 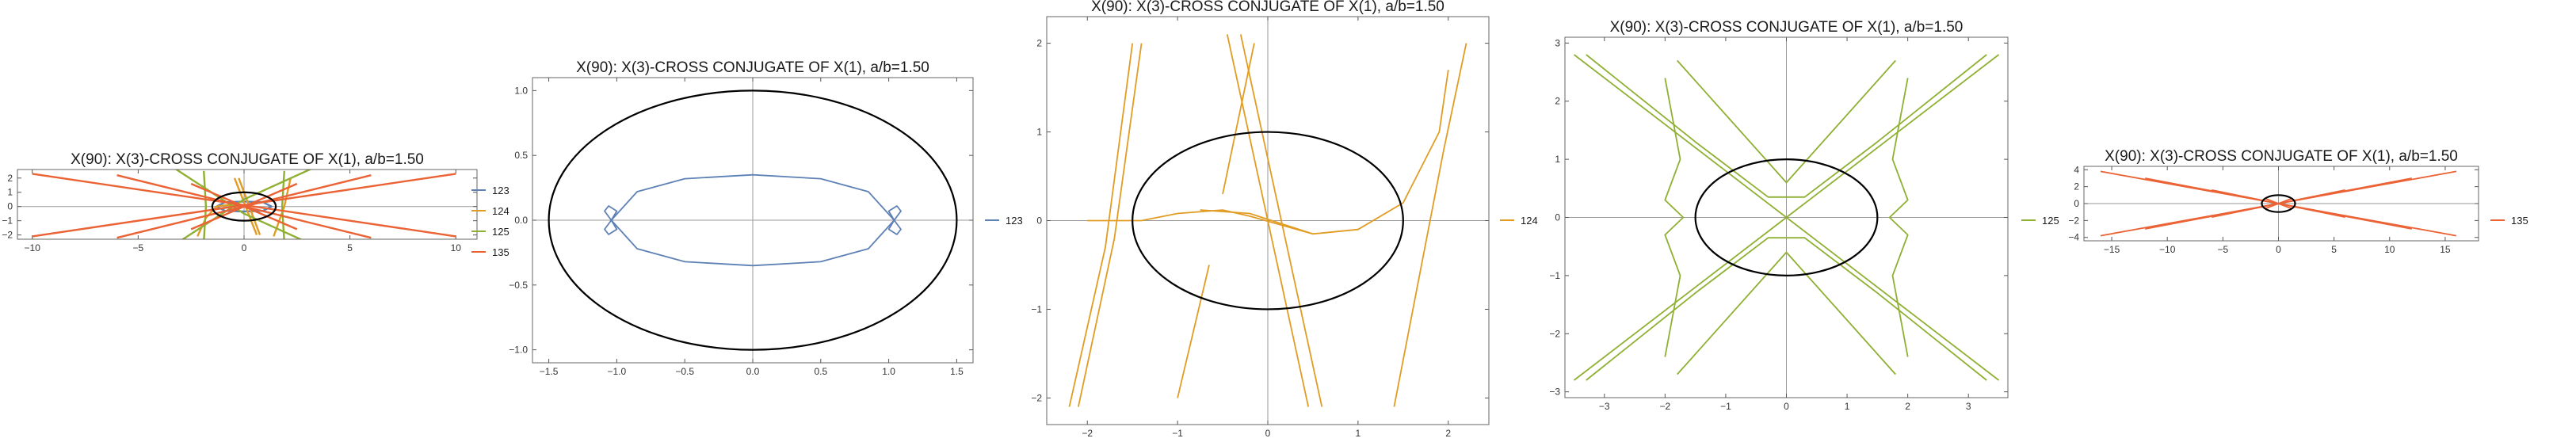 What do you see at coordinates (684, 371) in the screenshot?
I see `x-tick-label: −0.5` at bounding box center [684, 371].